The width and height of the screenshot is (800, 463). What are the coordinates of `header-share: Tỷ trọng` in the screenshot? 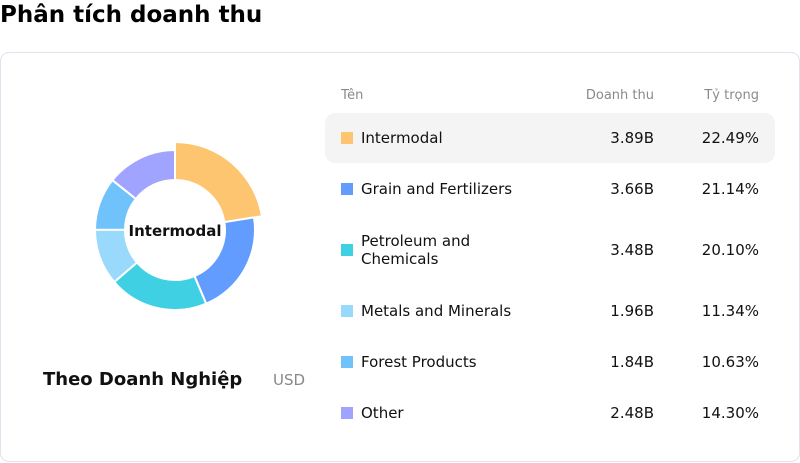 It's located at (731, 95).